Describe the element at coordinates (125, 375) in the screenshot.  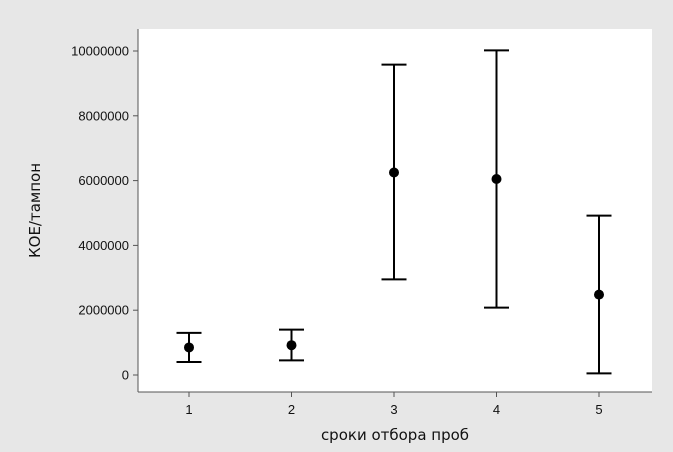
I see `y-tick-label-0: 0` at that location.